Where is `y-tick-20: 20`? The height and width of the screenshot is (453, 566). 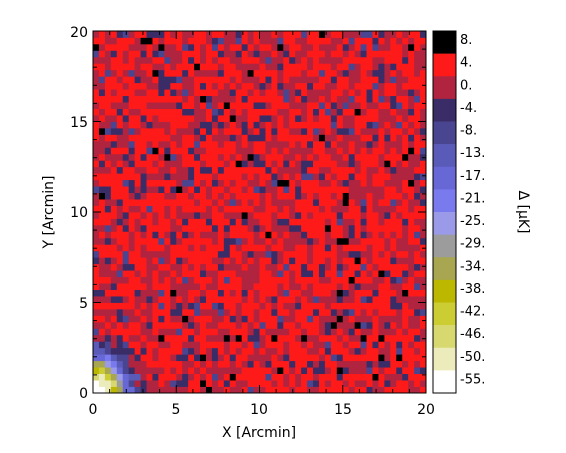 y-tick-20: 20 is located at coordinates (79, 33).